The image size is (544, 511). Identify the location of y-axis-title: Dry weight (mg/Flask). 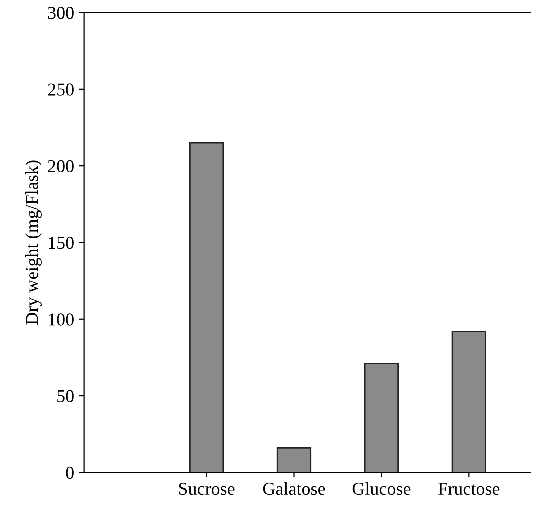
(34, 242).